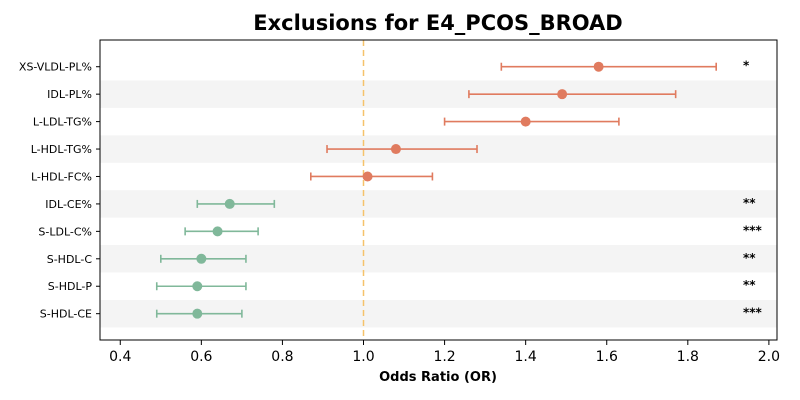  Describe the element at coordinates (444, 357) in the screenshot. I see `x-tick-label: 1.2` at that location.